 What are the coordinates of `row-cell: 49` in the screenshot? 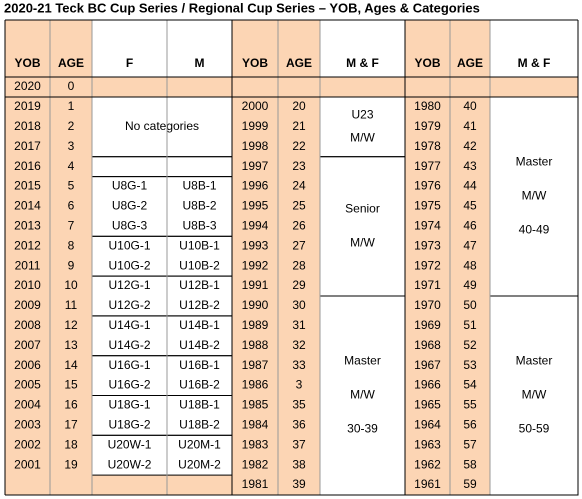 It's located at (470, 285).